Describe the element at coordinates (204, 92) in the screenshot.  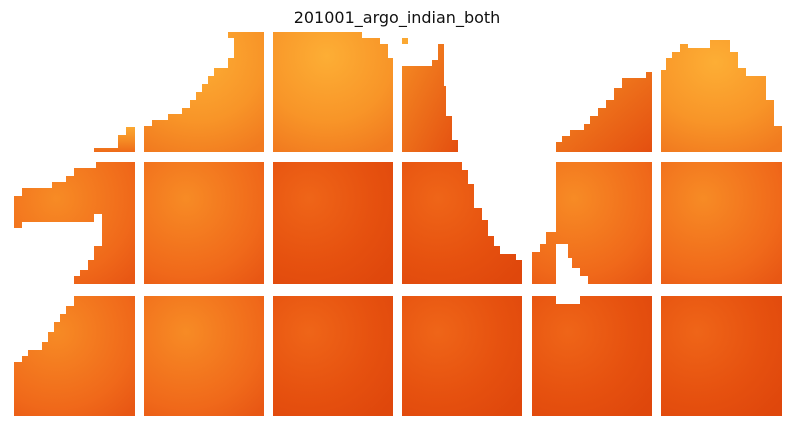
I see `tile-r1-c2` at that location.